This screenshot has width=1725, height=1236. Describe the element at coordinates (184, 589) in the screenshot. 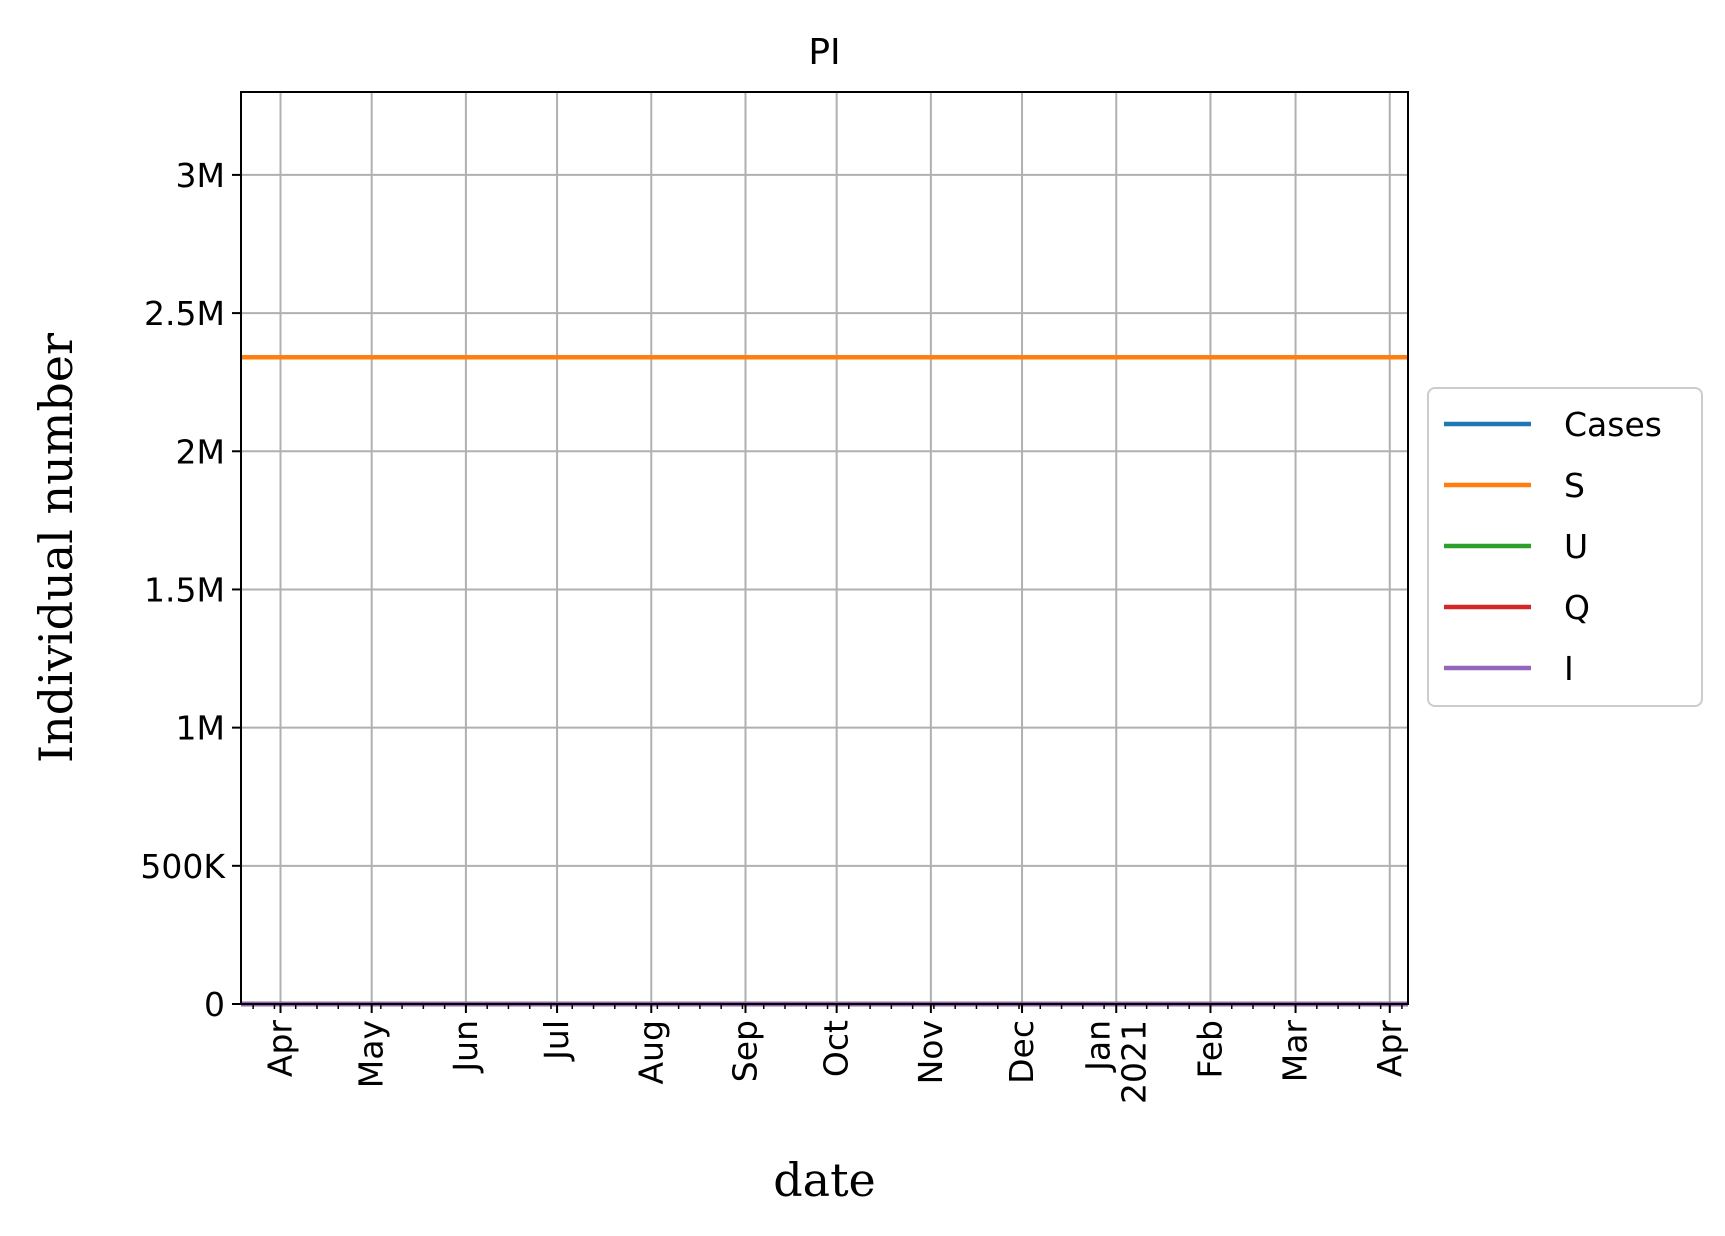

I see `y-tick-label: 1.5M` at that location.